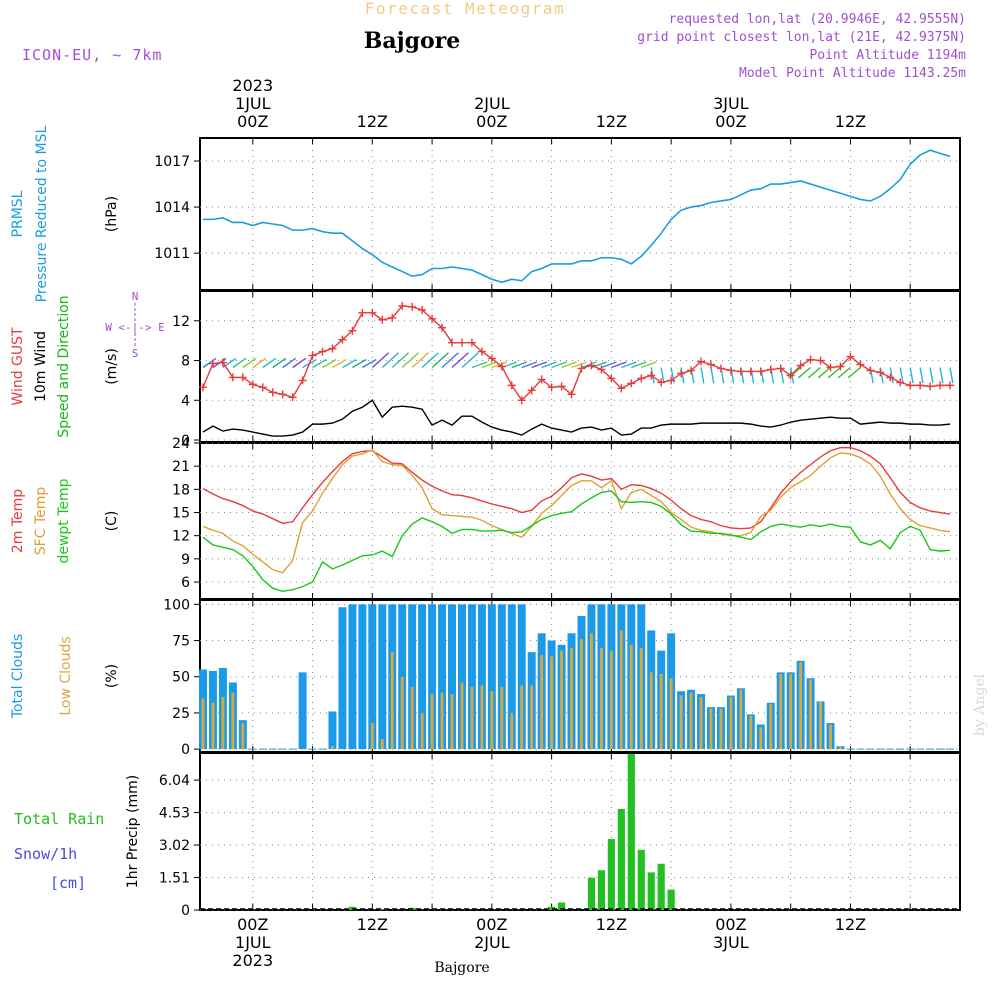 The width and height of the screenshot is (1000, 1000). What do you see at coordinates (172, 162) in the screenshot?
I see `y-tick-label: 1017` at bounding box center [172, 162].